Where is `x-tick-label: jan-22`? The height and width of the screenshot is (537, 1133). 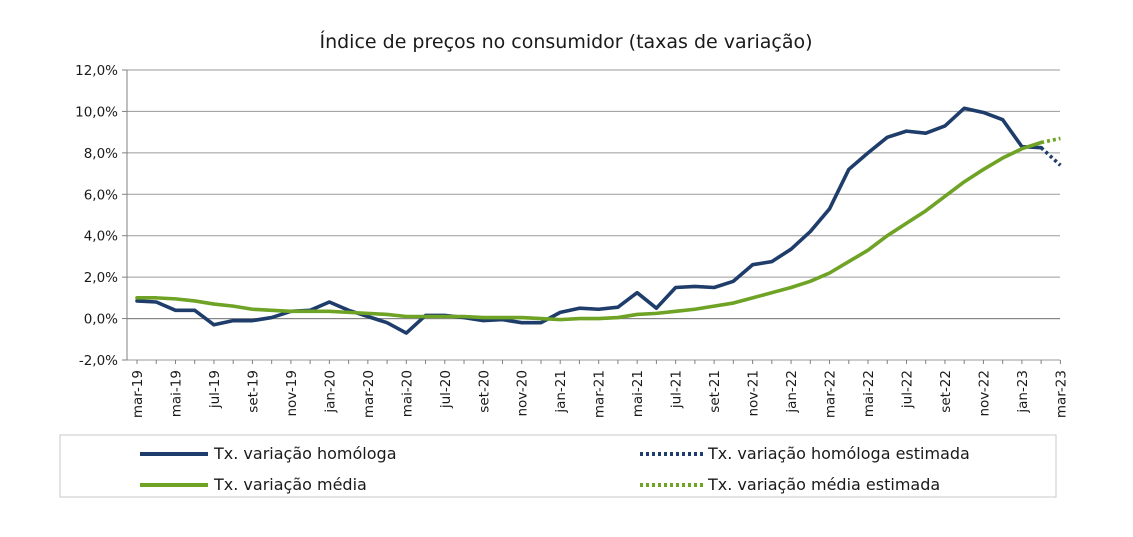 x-tick-label: jan-22 is located at coordinates (792, 392).